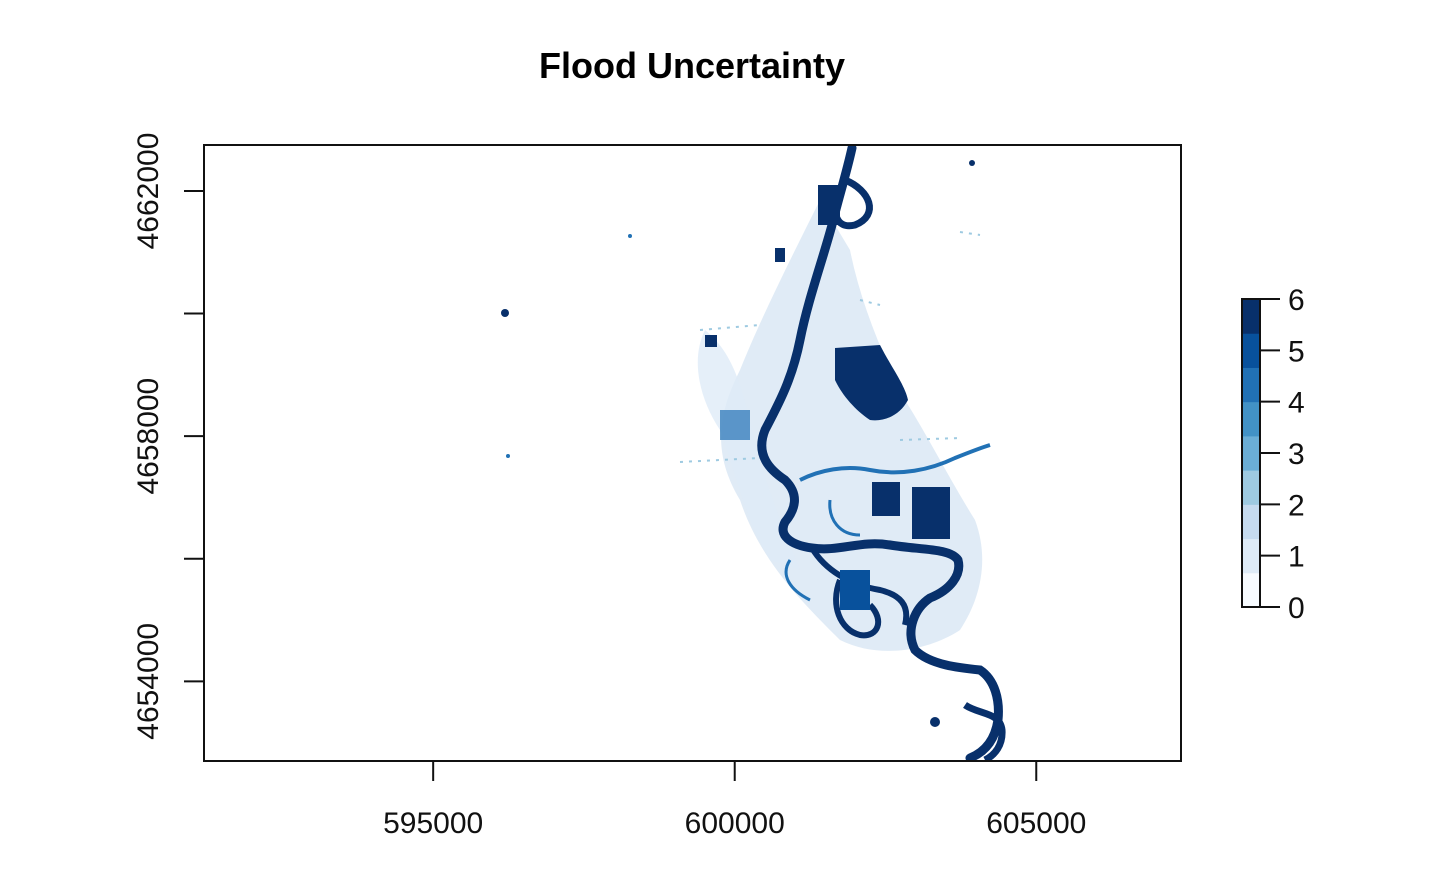 Image resolution: width=1440 pixels, height=892 pixels. I want to click on floodplain-halo-west, so click(748, 450).